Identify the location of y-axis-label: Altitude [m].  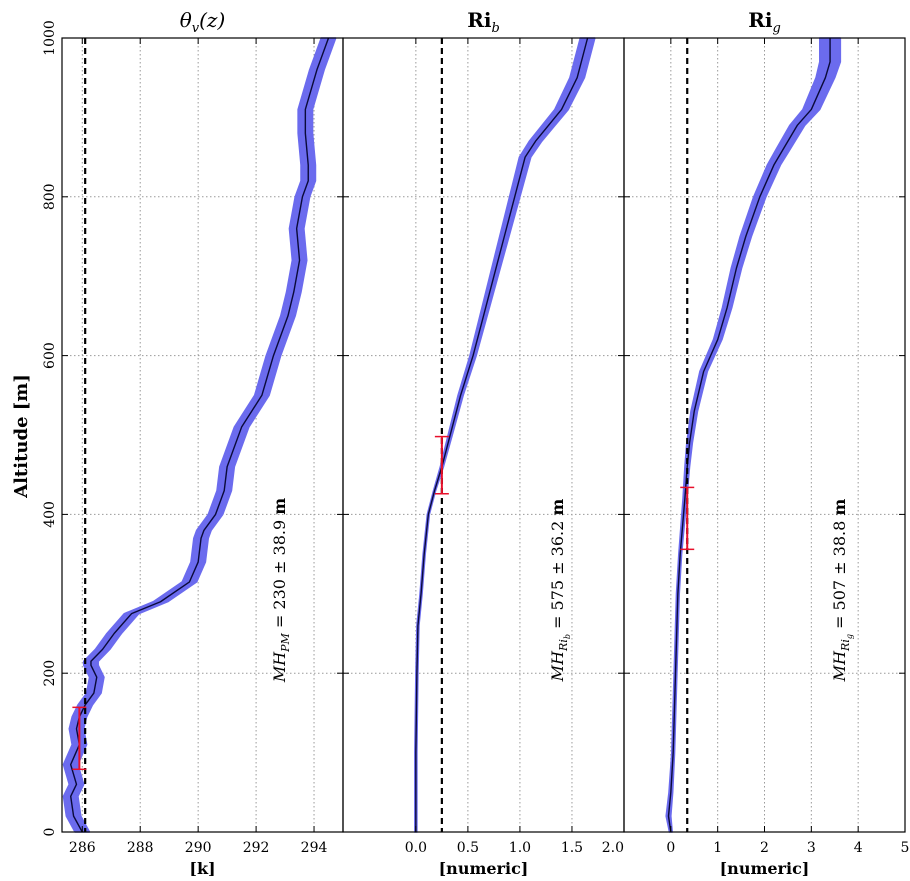
(21, 436).